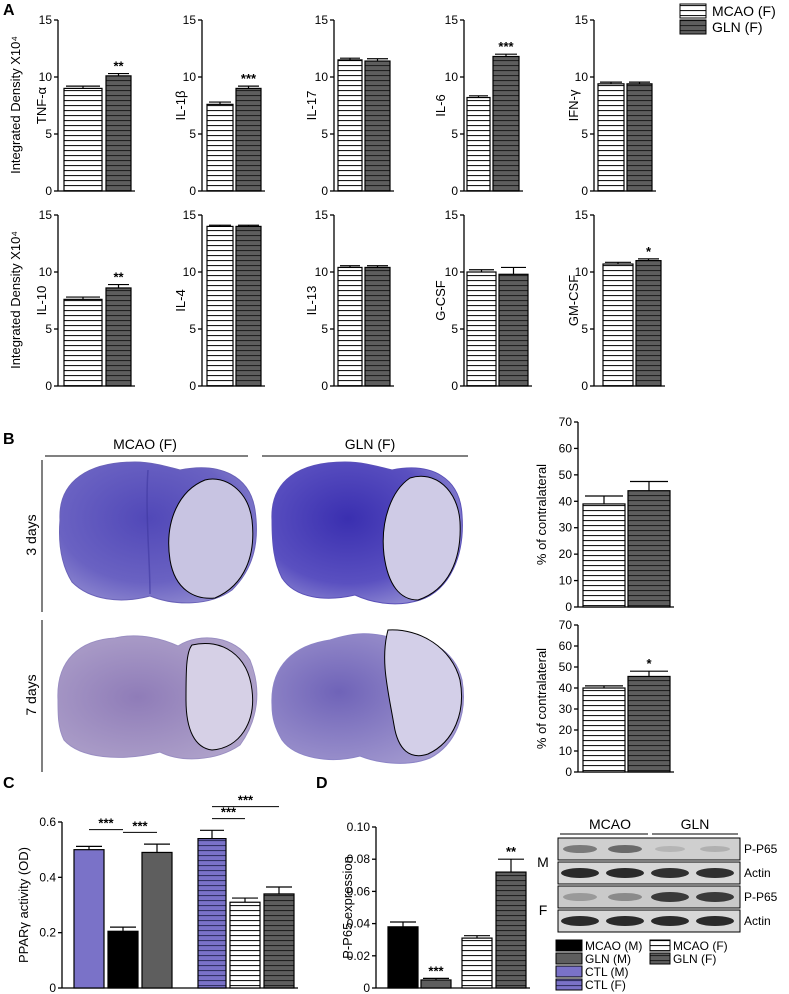 The width and height of the screenshot is (789, 994). What do you see at coordinates (543, 862) in the screenshot?
I see `blot-row-m-label: M` at bounding box center [543, 862].